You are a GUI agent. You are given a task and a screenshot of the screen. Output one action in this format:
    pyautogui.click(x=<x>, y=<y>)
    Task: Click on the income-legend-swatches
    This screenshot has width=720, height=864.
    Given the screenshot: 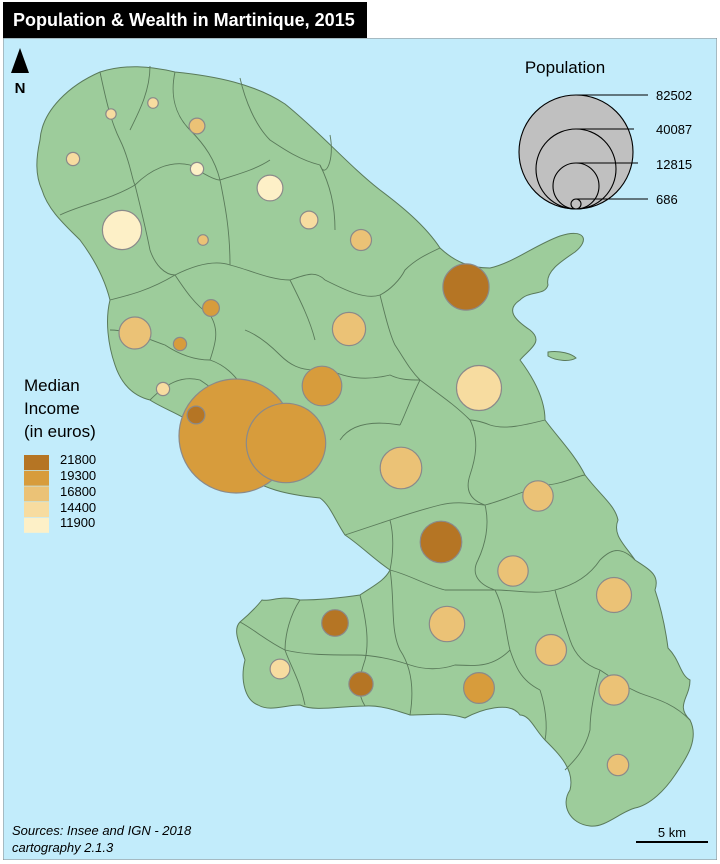 What is the action you would take?
    pyautogui.click(x=36, y=494)
    